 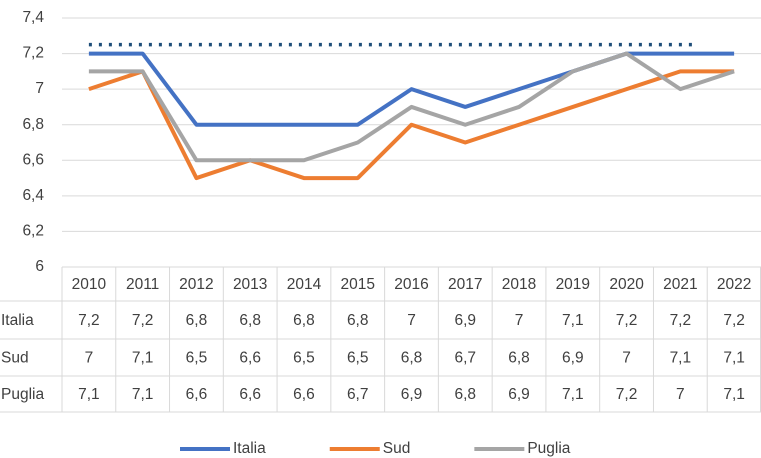 I want to click on x-tick-label: 2021, so click(x=680, y=284).